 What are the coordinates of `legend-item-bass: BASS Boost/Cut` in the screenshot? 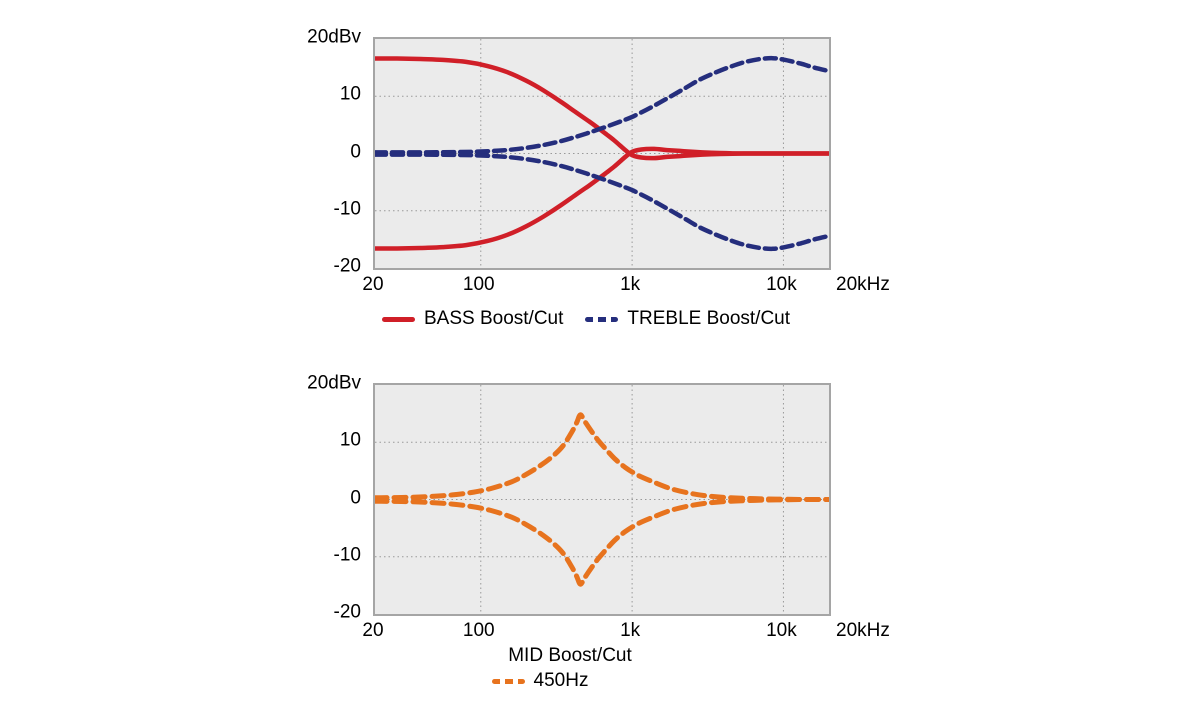 It's located at (472, 319).